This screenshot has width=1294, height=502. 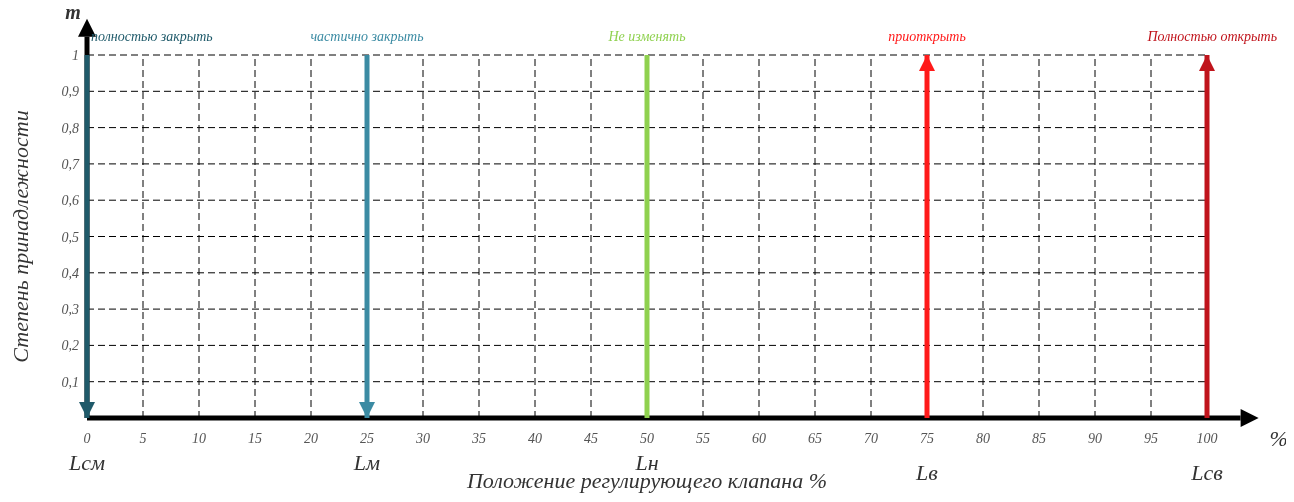 I want to click on y-tick-label: 0,9, so click(x=70, y=92).